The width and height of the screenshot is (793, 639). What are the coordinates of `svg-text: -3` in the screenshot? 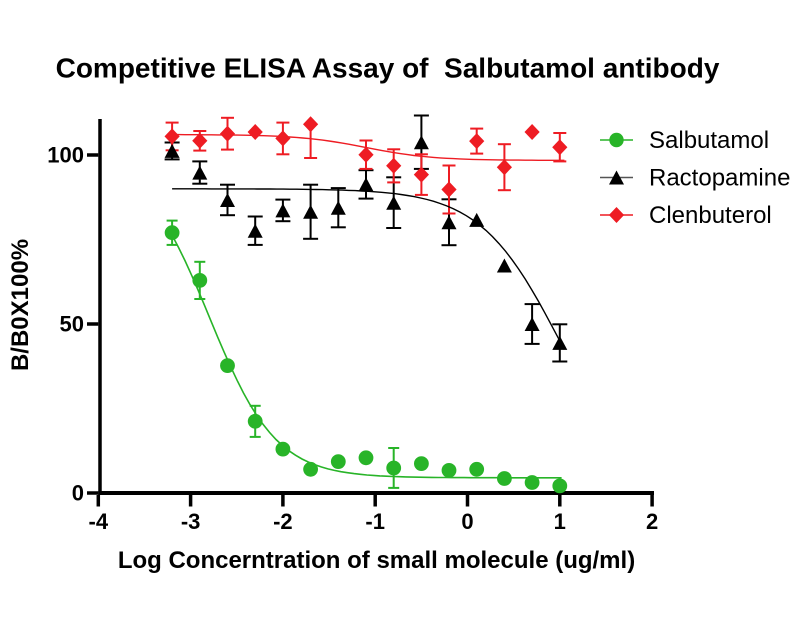 It's located at (191, 521).